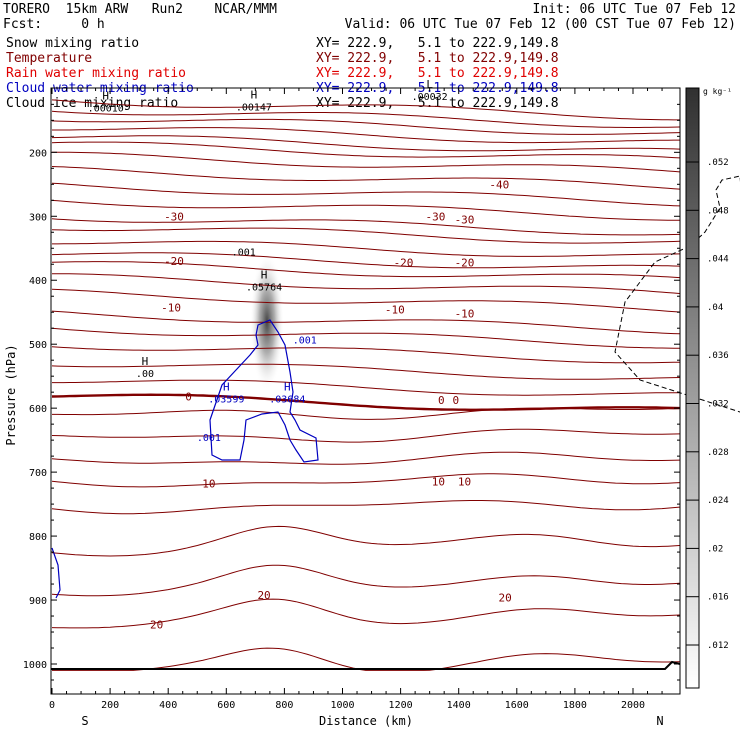 The image size is (740, 740). What do you see at coordinates (287, 400) in the screenshot?
I see `extremum-value: .03684` at bounding box center [287, 400].